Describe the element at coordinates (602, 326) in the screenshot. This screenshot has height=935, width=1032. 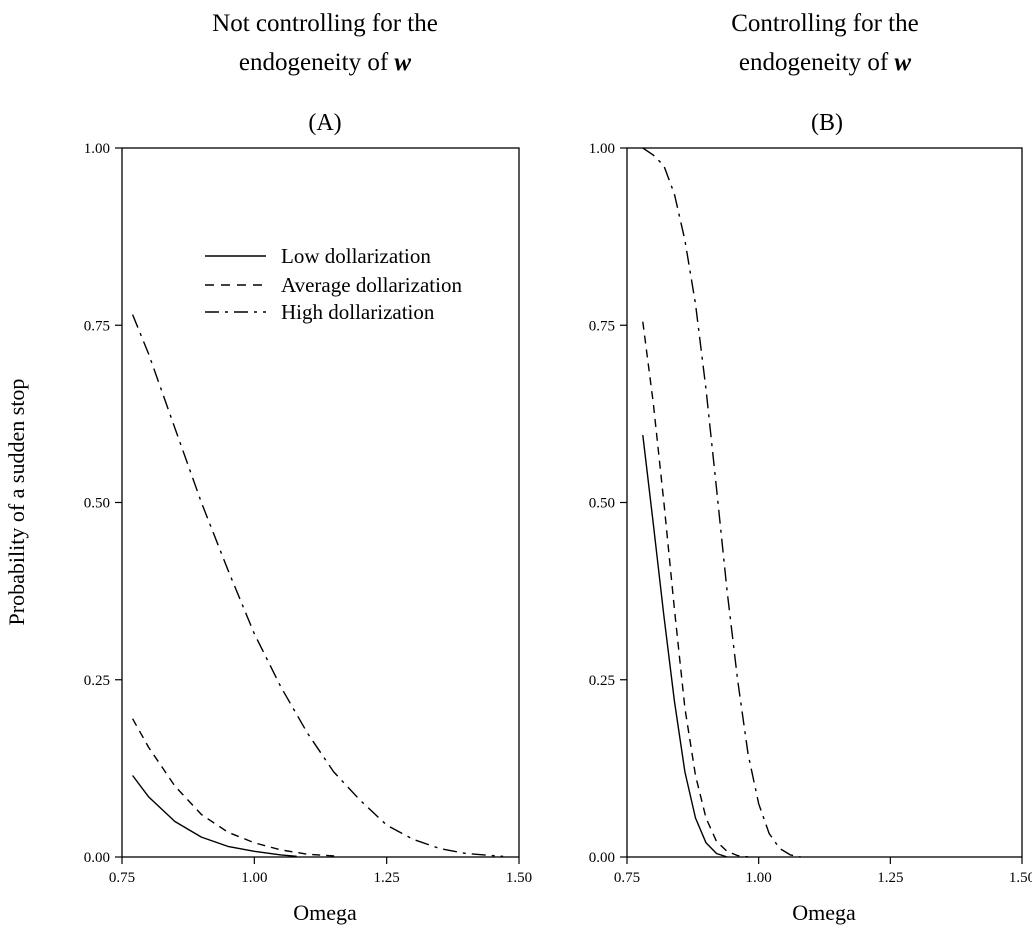
I see `panel-b-y-tick-label: 0.75` at that location.